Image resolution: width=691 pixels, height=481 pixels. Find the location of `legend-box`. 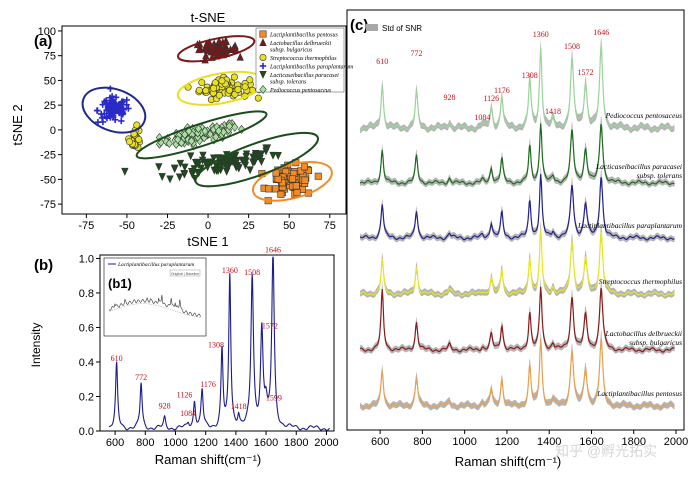

legend-box is located at coordinates (300, 60).